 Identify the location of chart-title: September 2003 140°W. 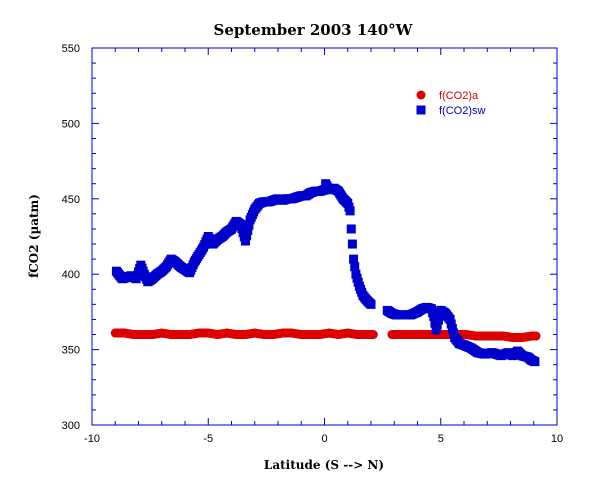
(314, 30).